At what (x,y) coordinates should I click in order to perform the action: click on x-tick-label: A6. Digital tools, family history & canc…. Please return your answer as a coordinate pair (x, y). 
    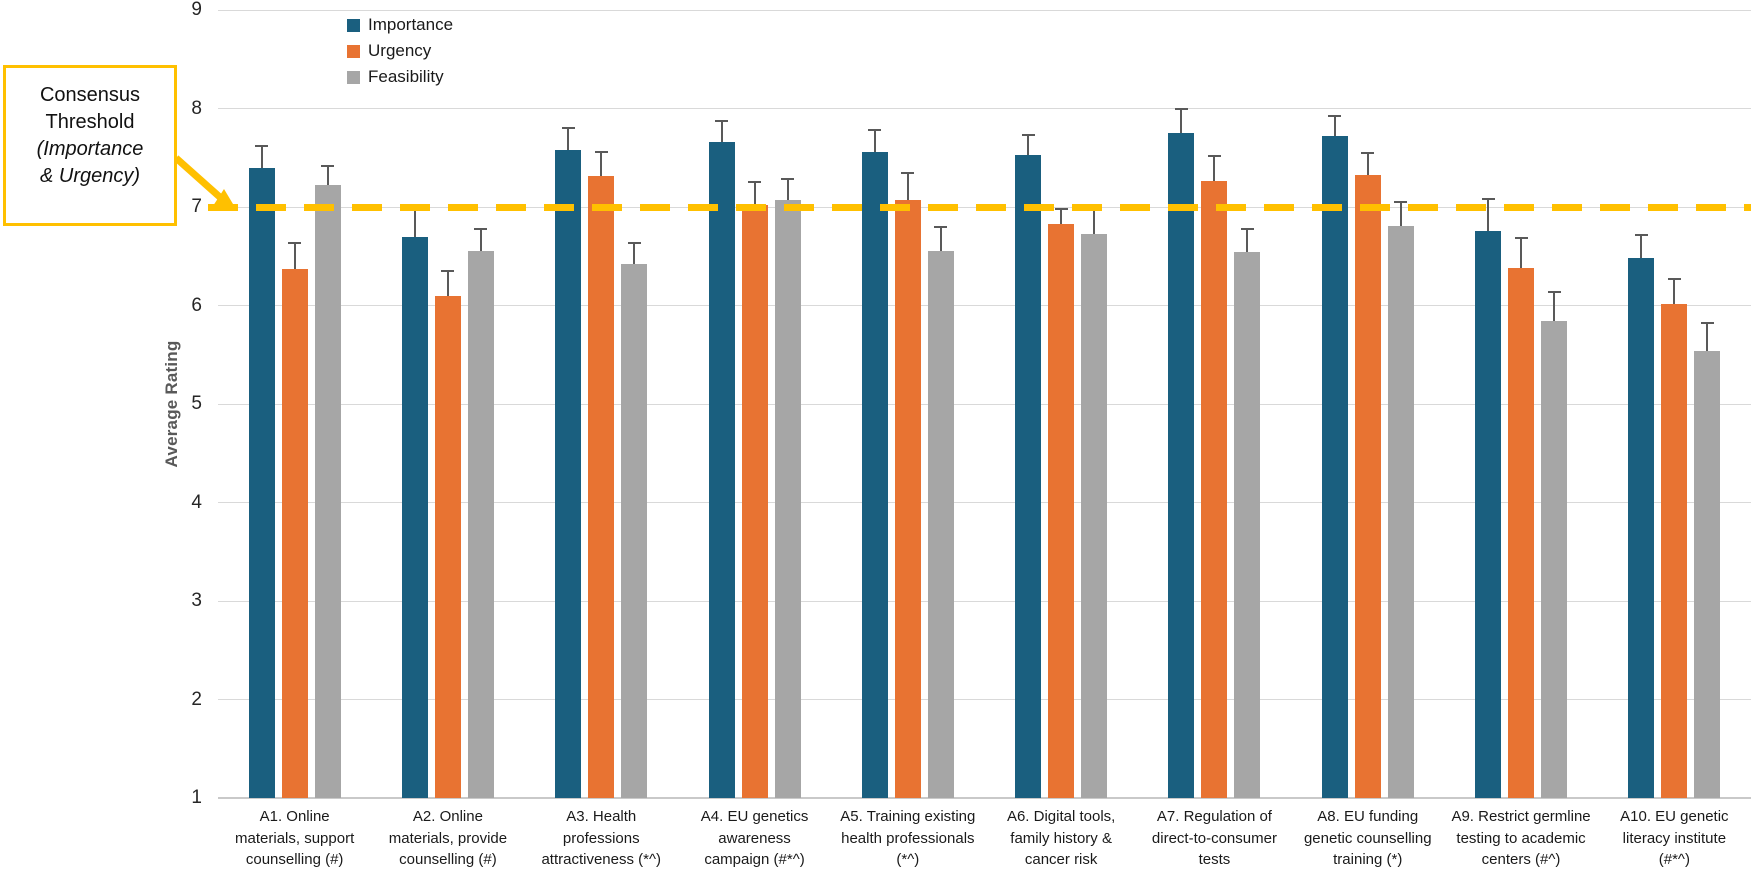
    Looking at the image, I should click on (1061, 838).